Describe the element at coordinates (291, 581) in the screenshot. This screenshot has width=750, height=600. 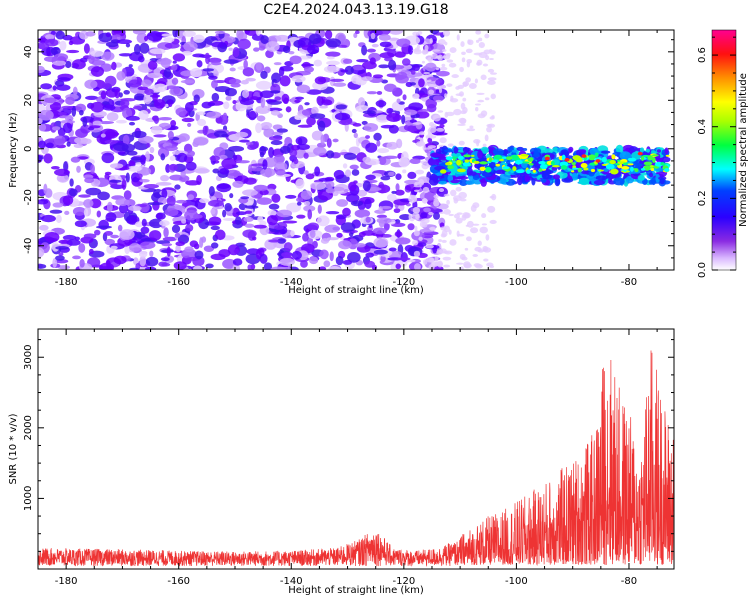
I see `x-tick-label: -140` at that location.